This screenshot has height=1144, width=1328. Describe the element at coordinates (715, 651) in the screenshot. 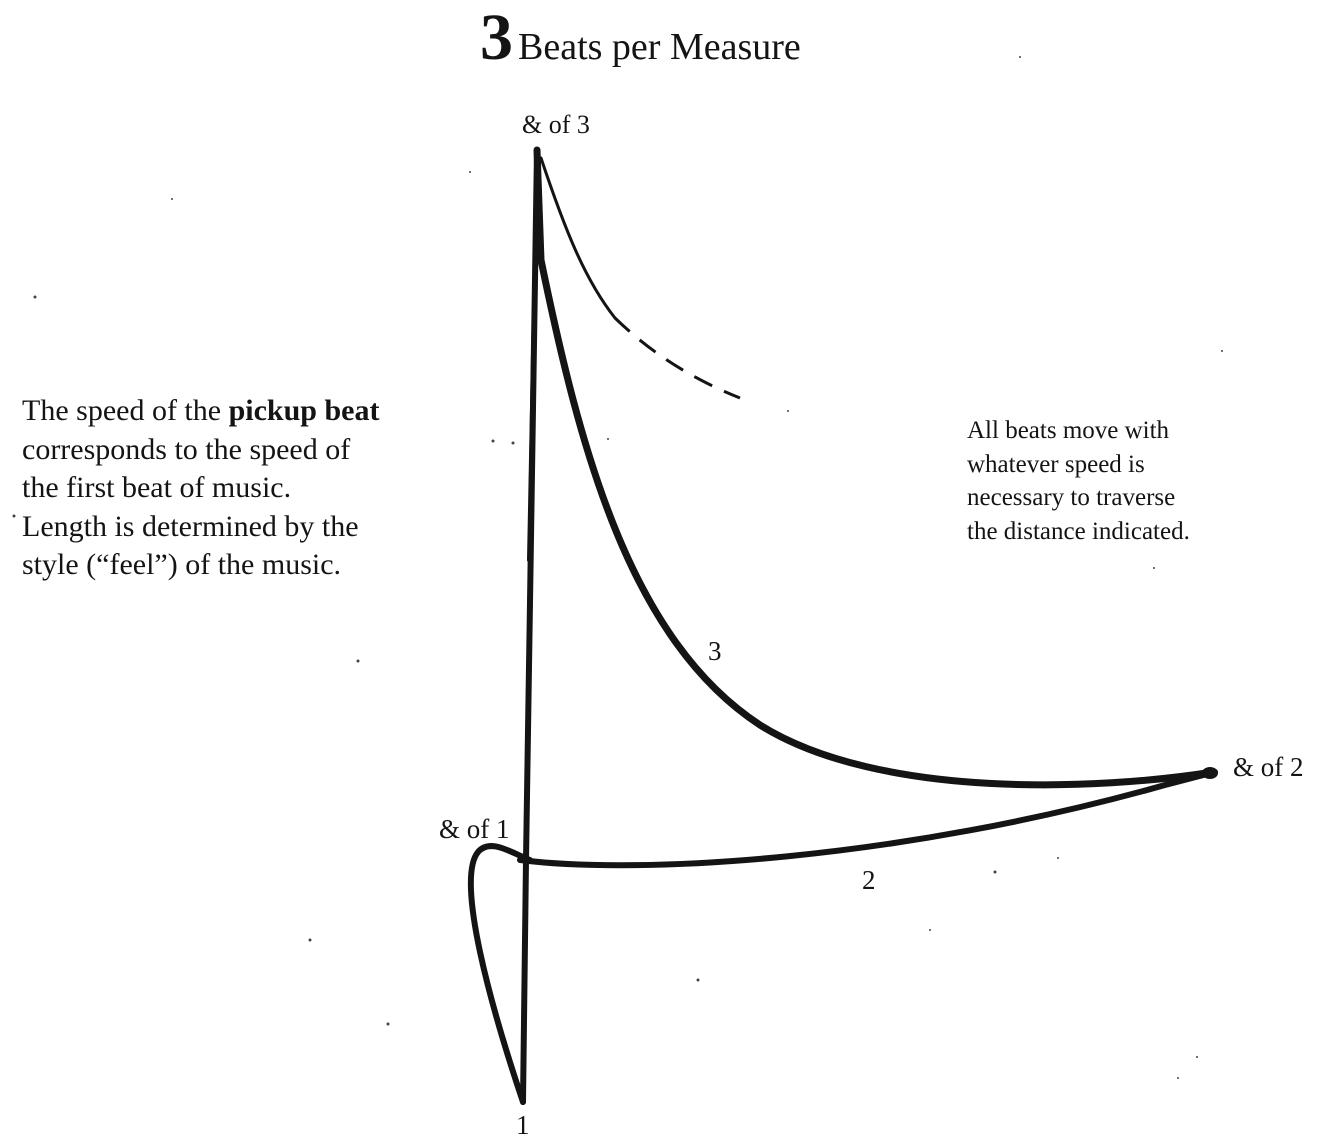

I see `label-beat-3: 3` at that location.